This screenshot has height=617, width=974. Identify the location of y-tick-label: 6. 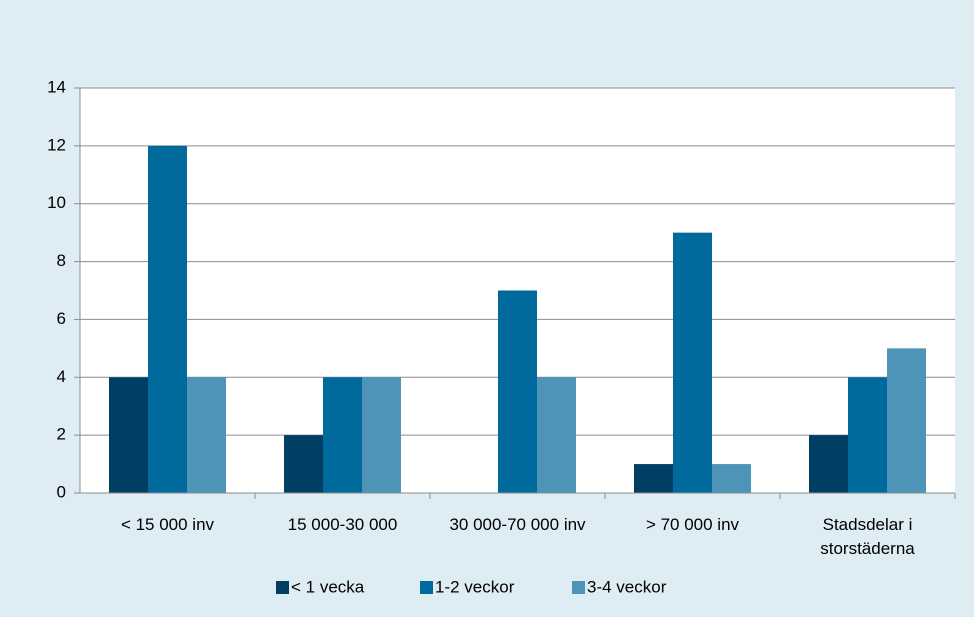
(61, 318).